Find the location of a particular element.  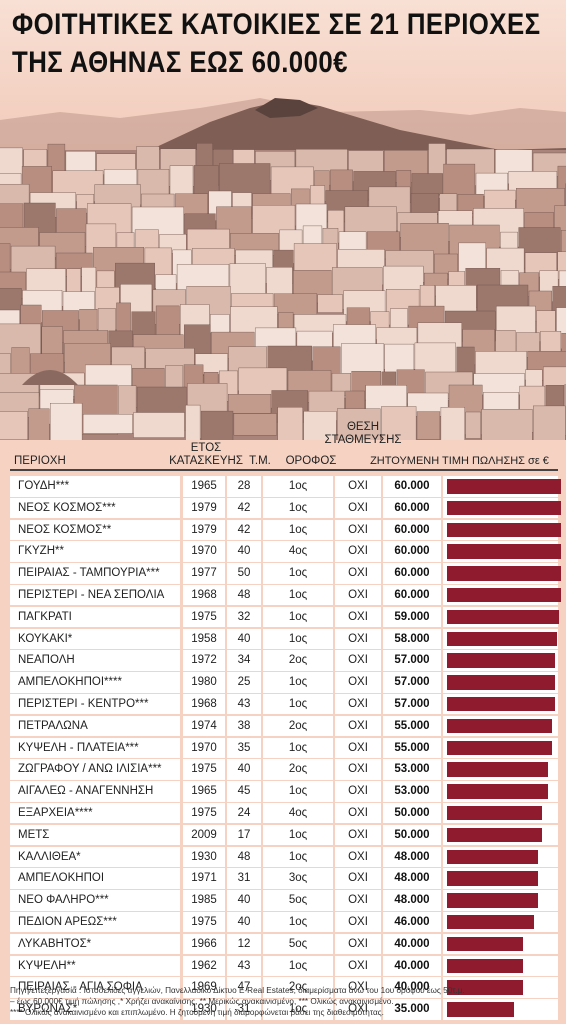

sqm-cell: 24 is located at coordinates (244, 813).